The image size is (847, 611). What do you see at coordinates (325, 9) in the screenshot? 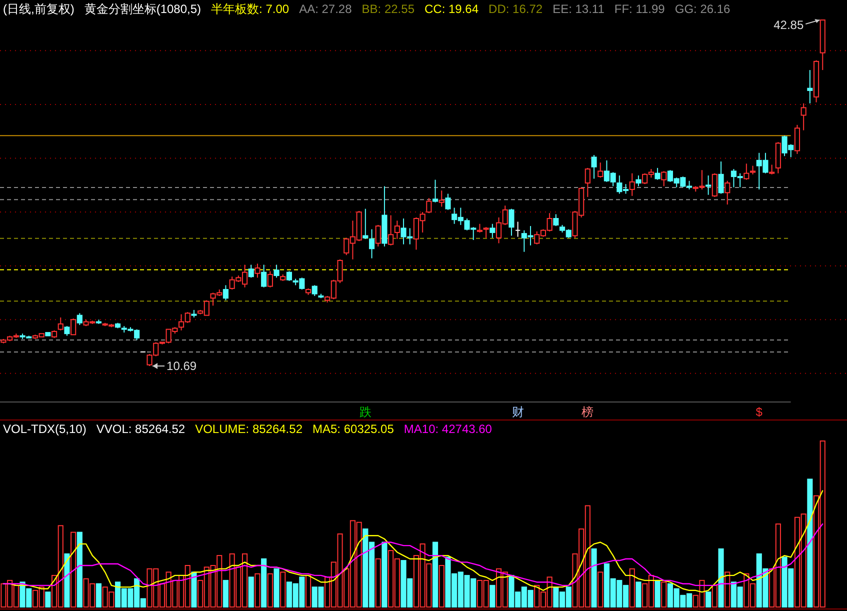
I see `text: AA: 27.28` at bounding box center [325, 9].